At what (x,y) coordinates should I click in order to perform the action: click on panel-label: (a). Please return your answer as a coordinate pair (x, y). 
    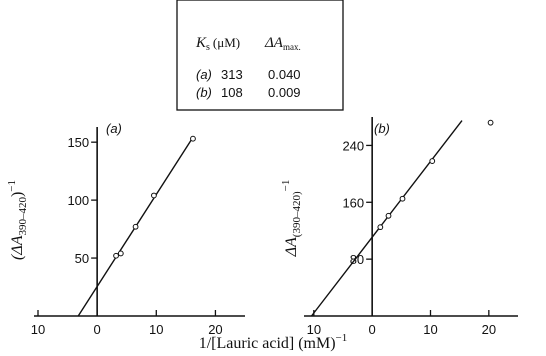
    Looking at the image, I should click on (114, 128).